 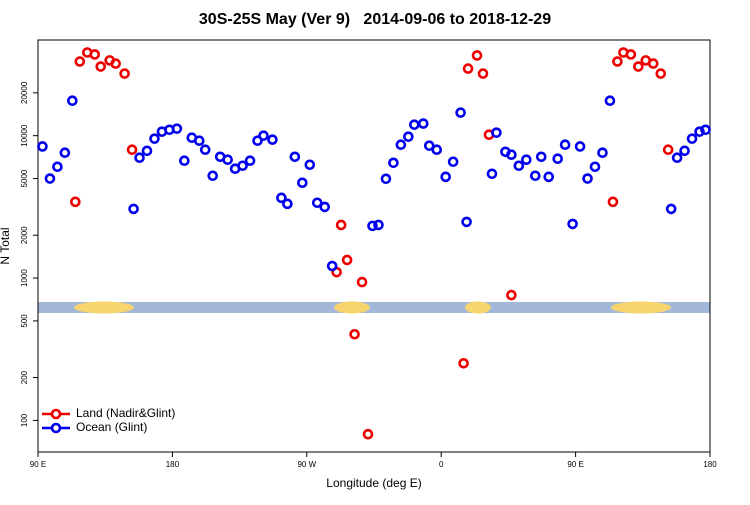 I want to click on x-tick-label: 90 W, so click(x=306, y=464).